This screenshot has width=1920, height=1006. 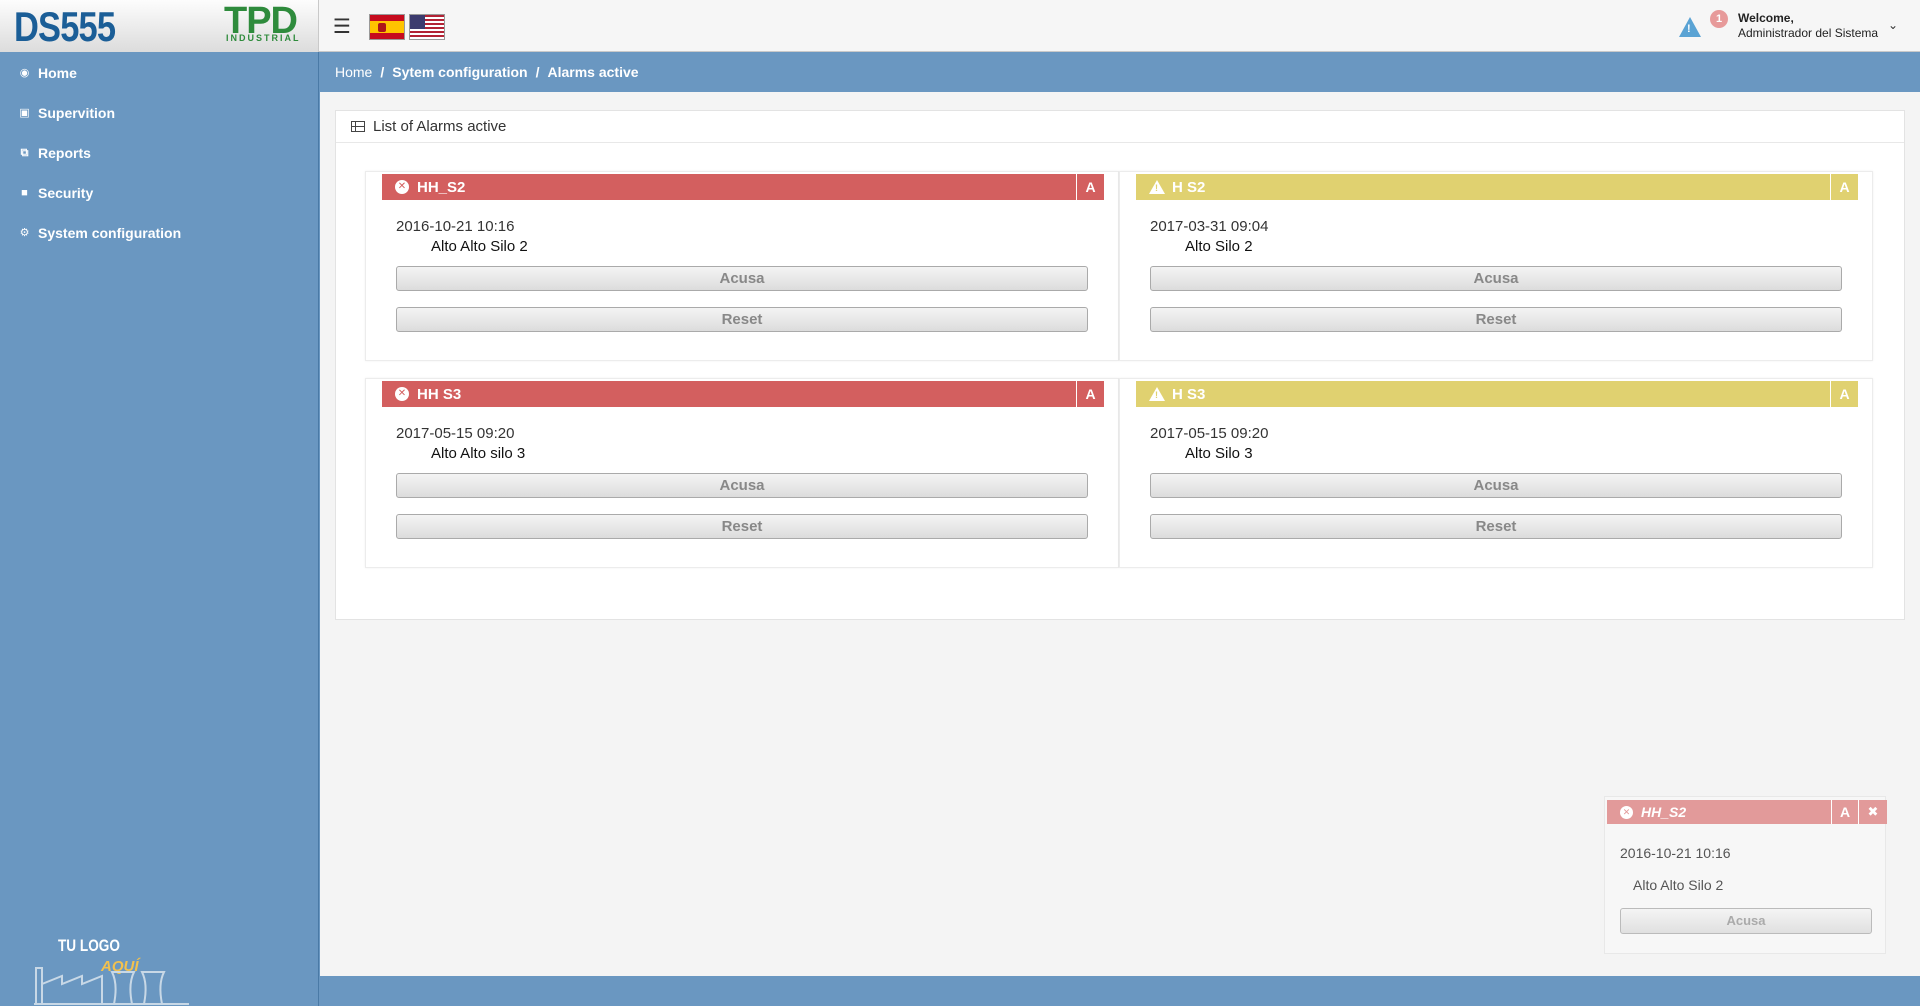 I want to click on alarm-name: HH_S2, so click(x=441, y=187).